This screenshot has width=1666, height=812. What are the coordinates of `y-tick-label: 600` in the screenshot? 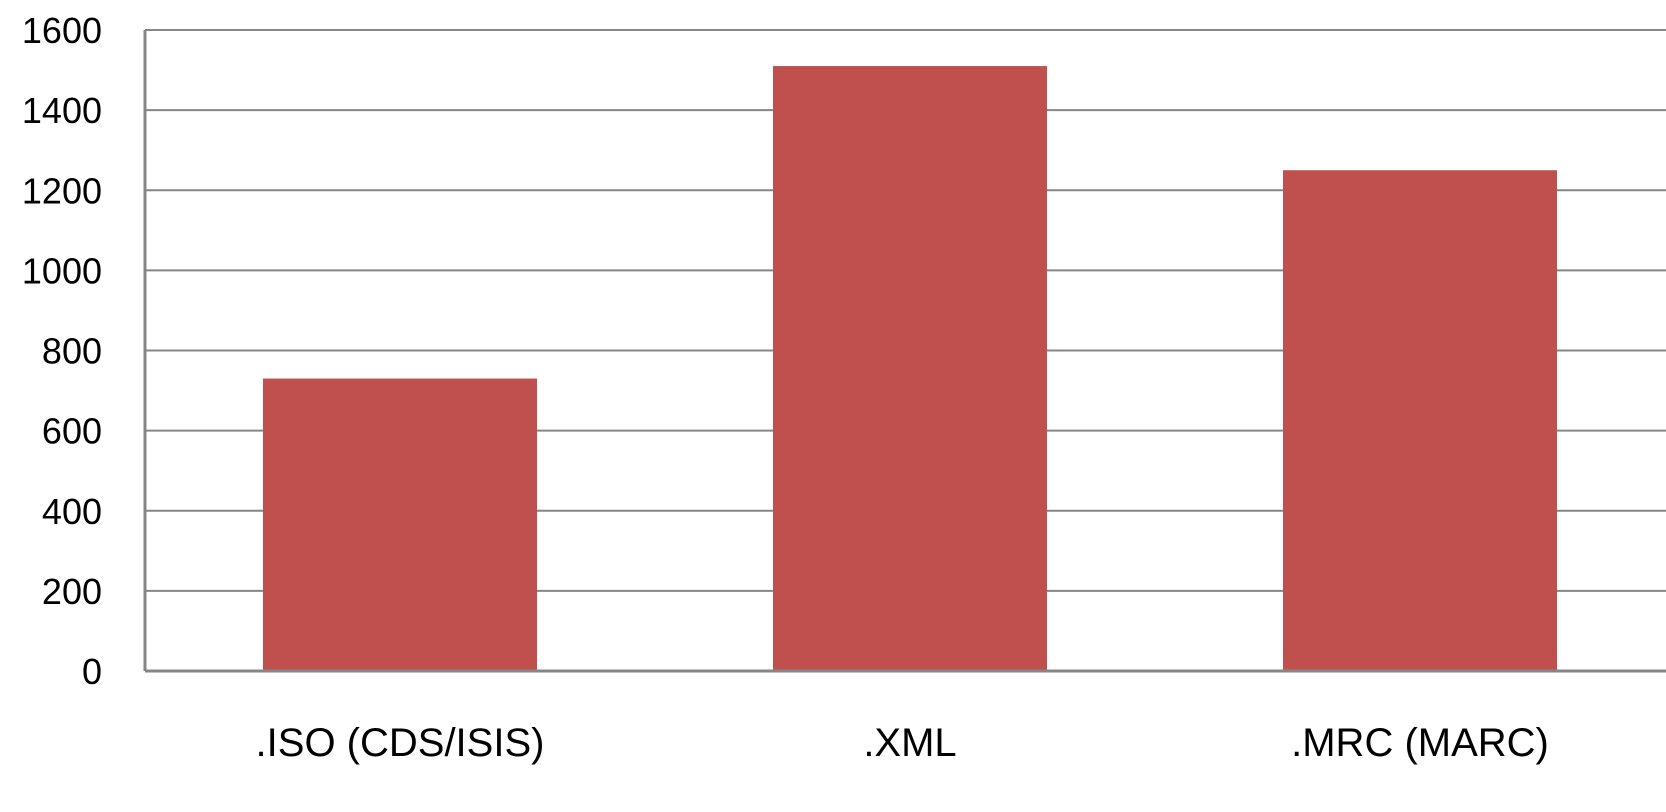 It's located at (72, 431).